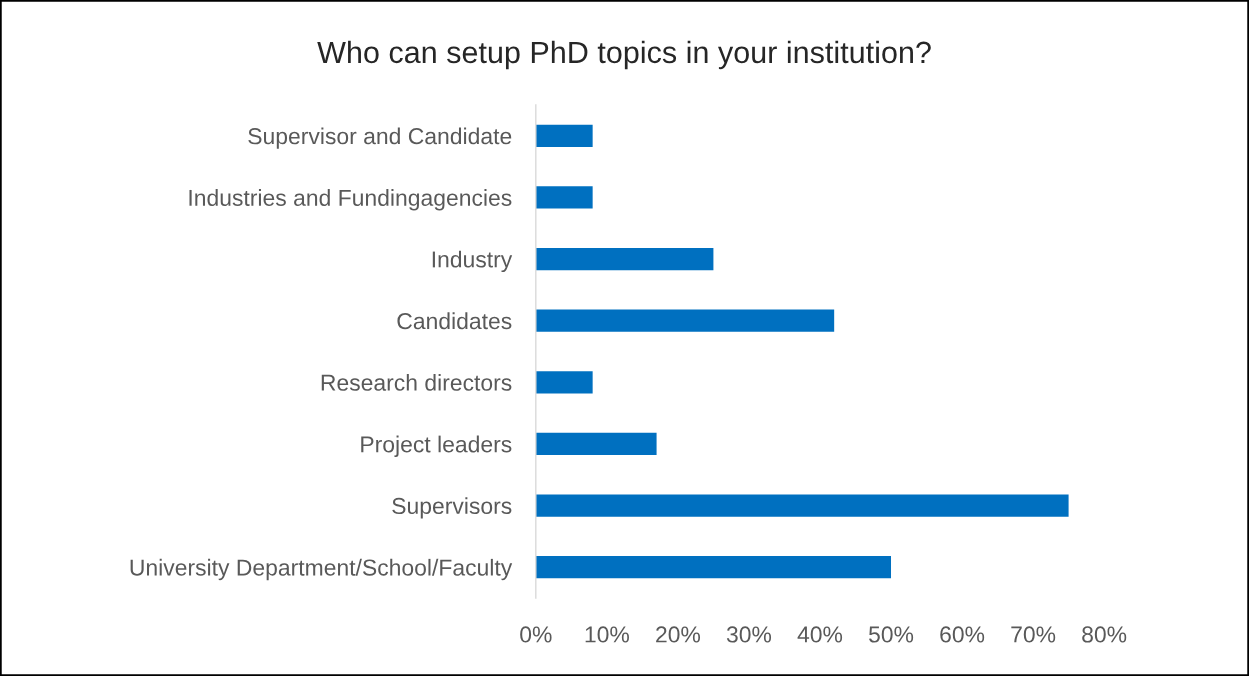 The height and width of the screenshot is (676, 1249). I want to click on y-tick-label: Supervisor and Candidate, so click(380, 138).